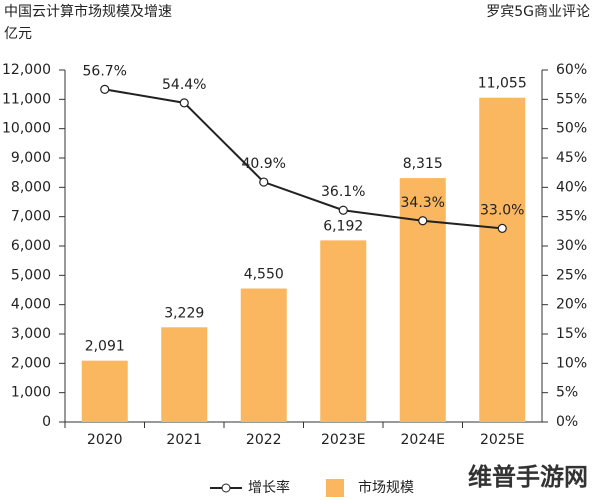  What do you see at coordinates (31, 246) in the screenshot?
I see `y-tick-label: 6,000` at bounding box center [31, 246].